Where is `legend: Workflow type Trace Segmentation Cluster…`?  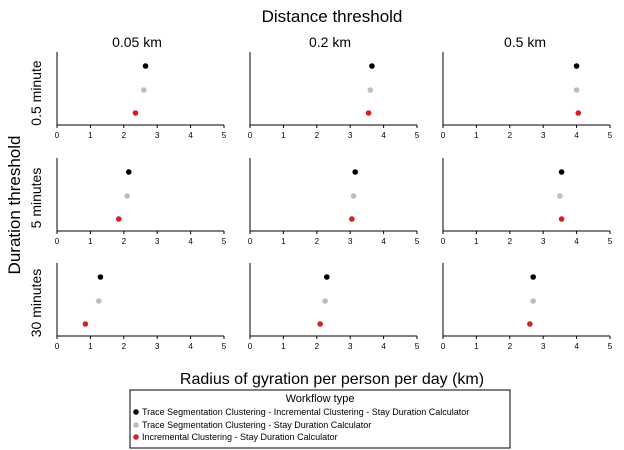
legend: Workflow type Trace Segmentation Cluster… is located at coordinates (320, 419).